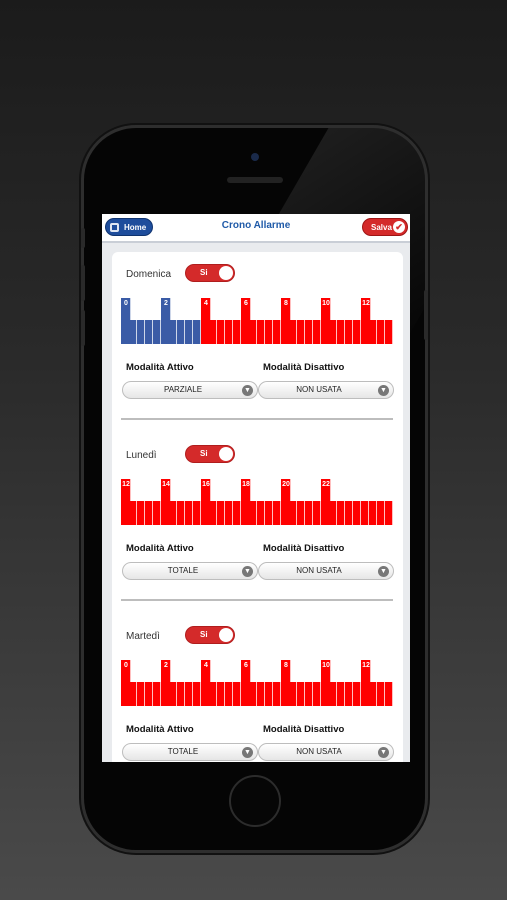 Image resolution: width=507 pixels, height=900 pixels. I want to click on hour-bars: 0 2 4 6 8 10 12, so click(257, 321).